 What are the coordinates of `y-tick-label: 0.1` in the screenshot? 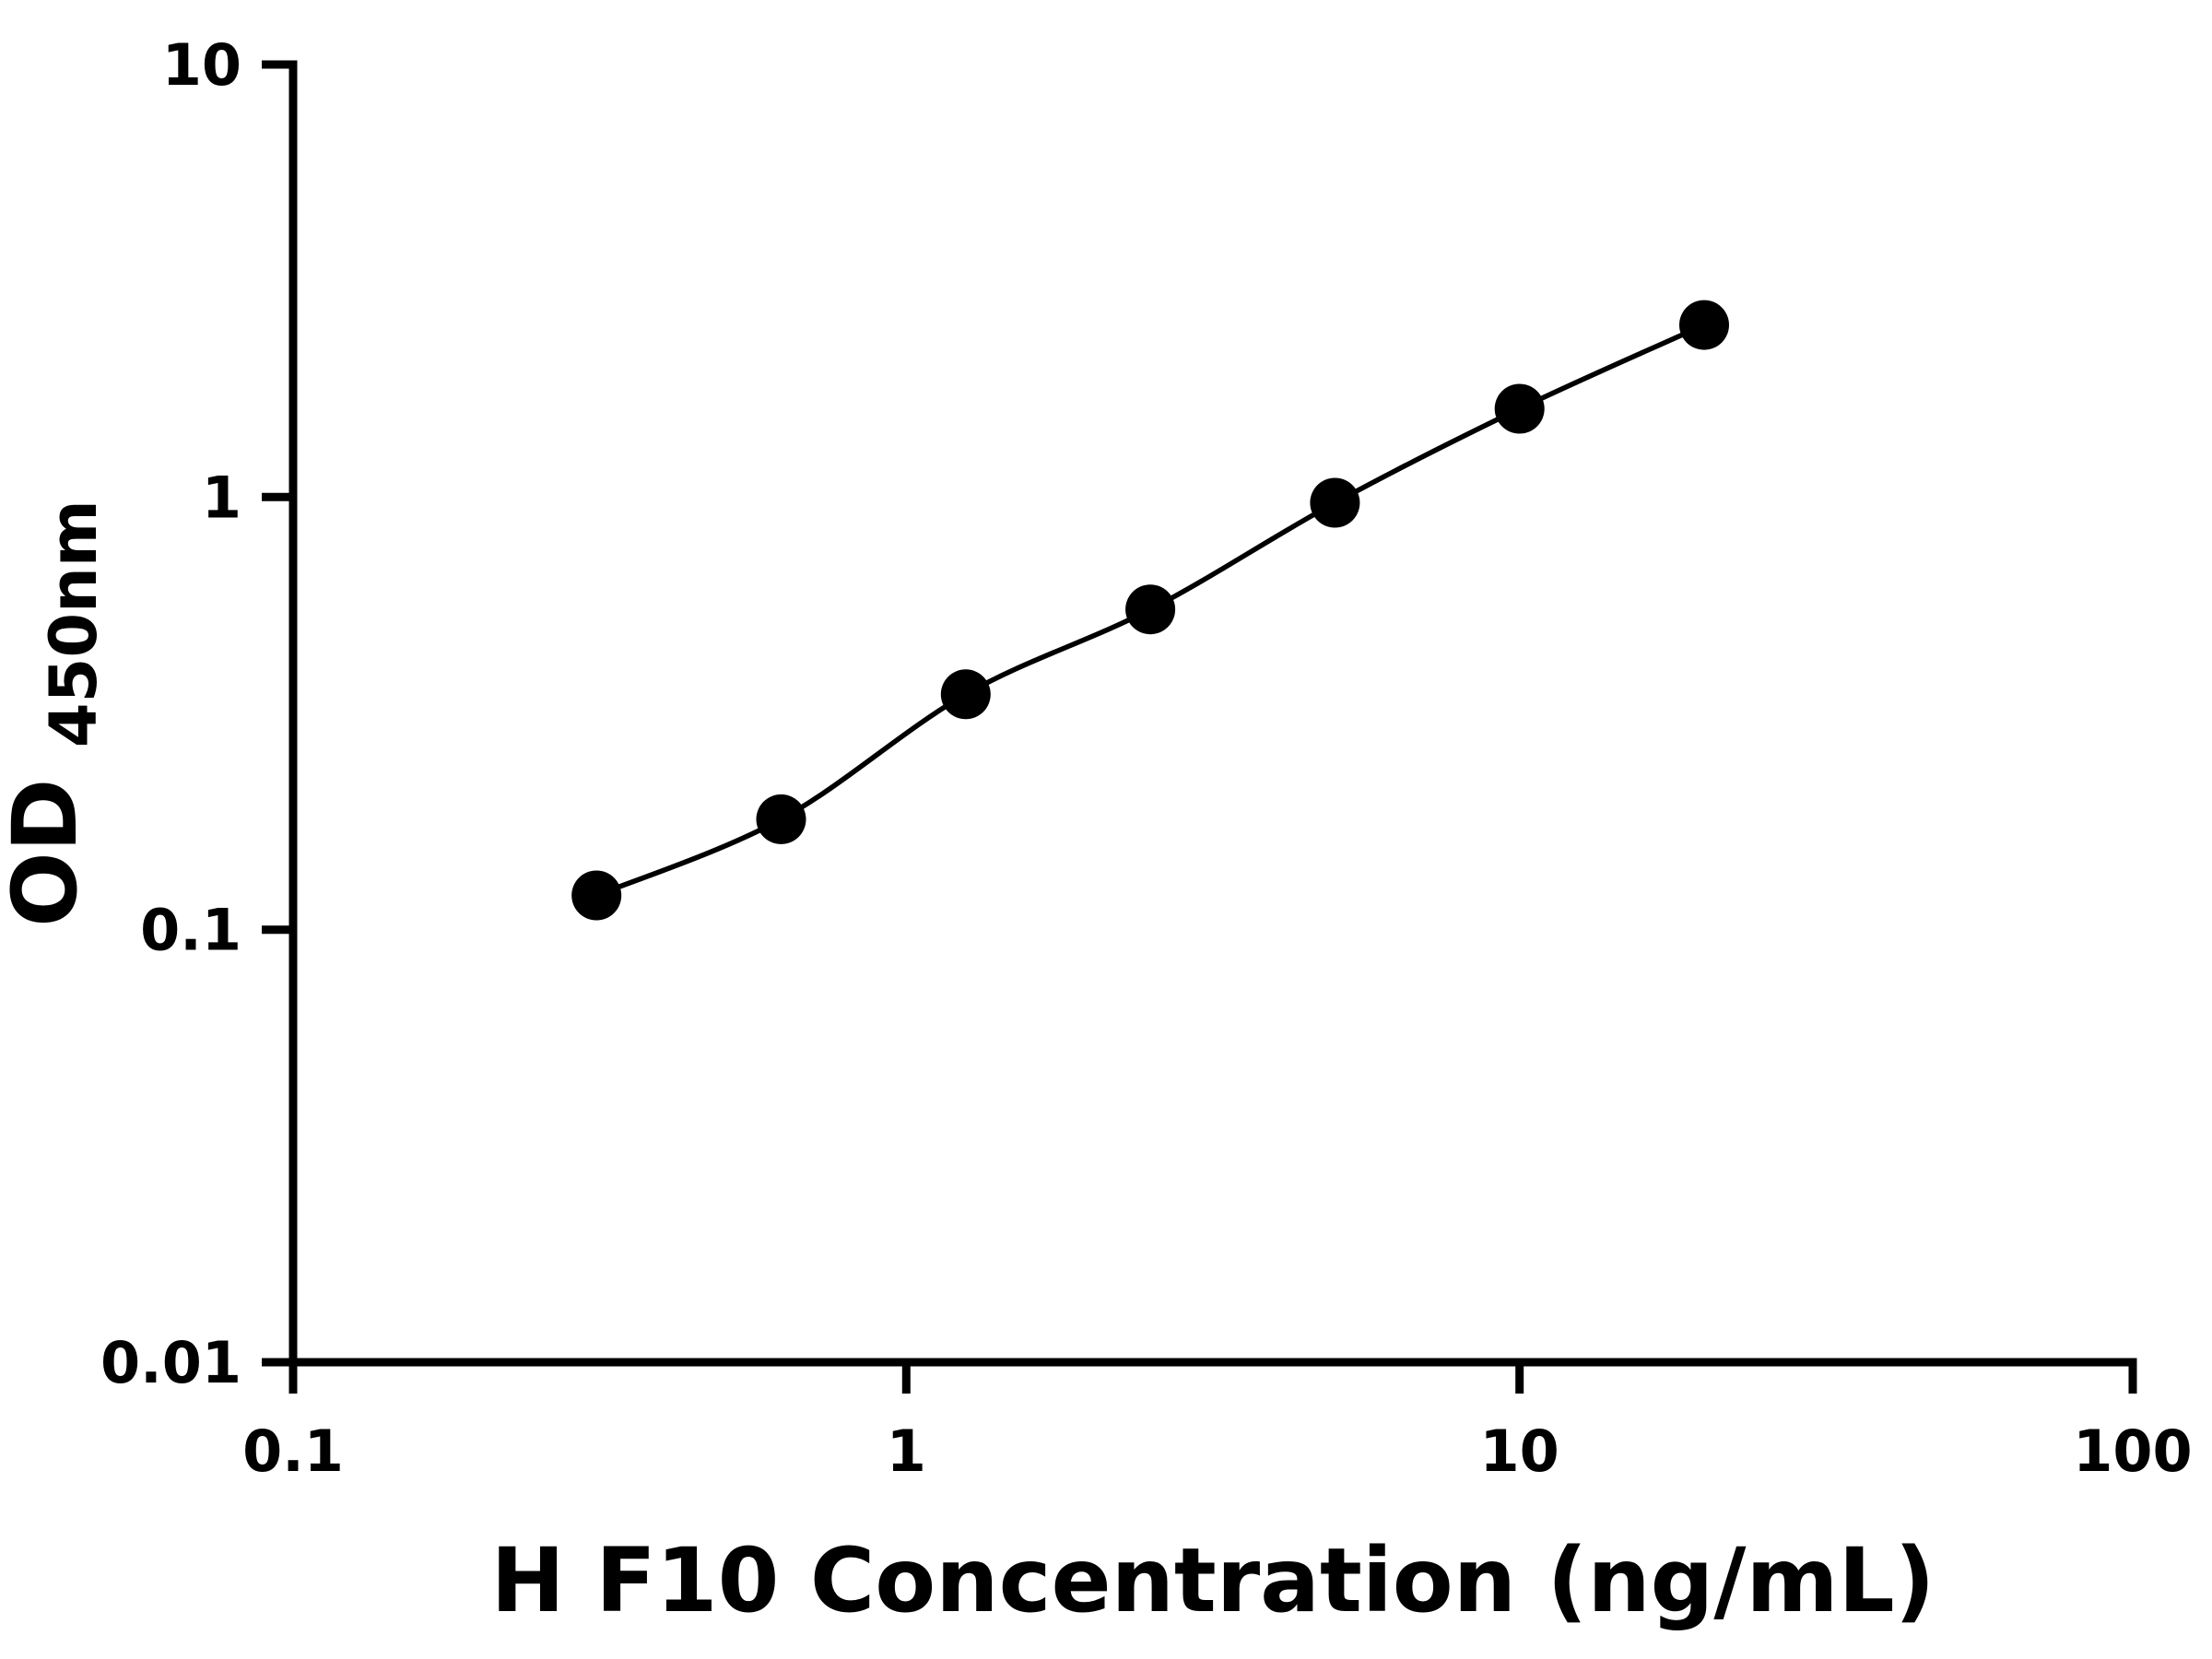 It's located at (190, 930).